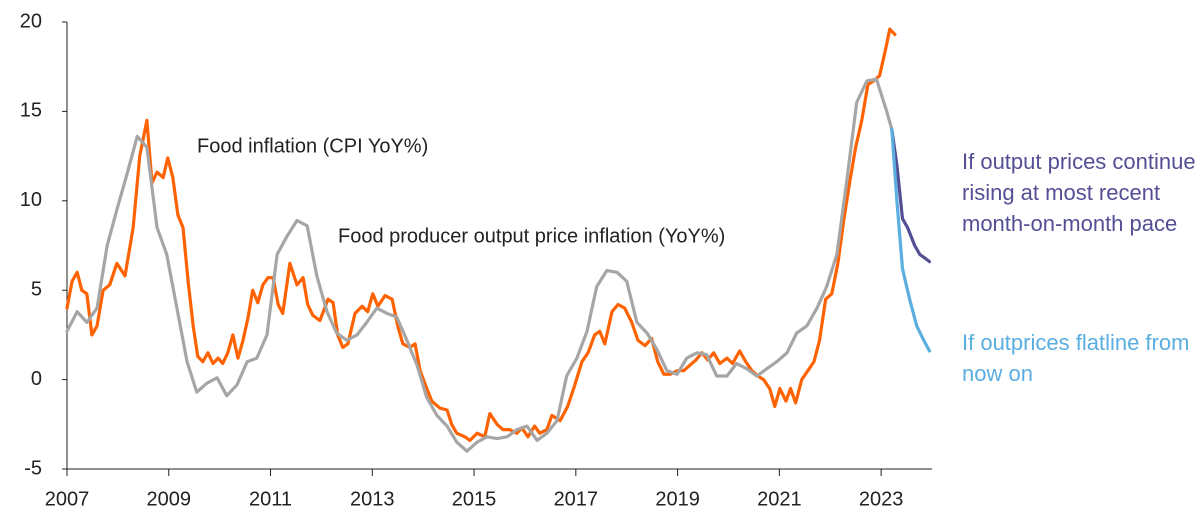 The width and height of the screenshot is (1200, 527). What do you see at coordinates (881, 499) in the screenshot?
I see `x-tick-label: 2023` at bounding box center [881, 499].